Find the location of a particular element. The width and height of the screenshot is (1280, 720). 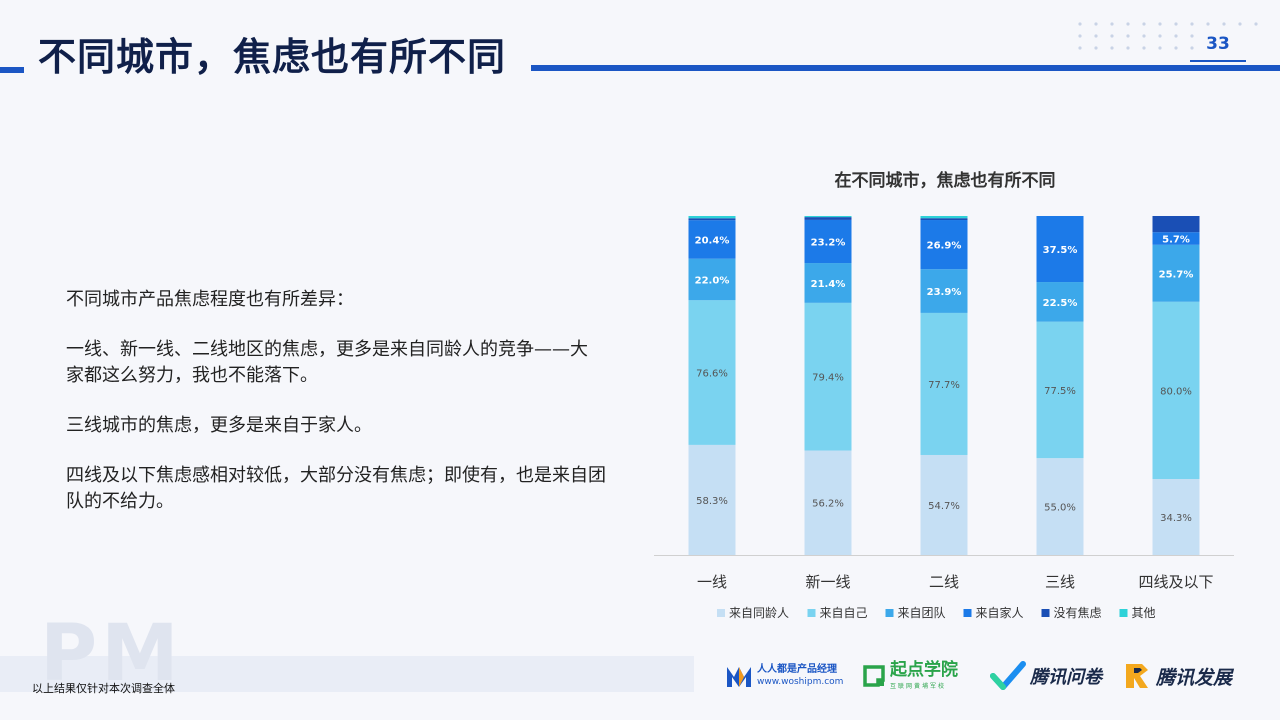

checkmark-icon is located at coordinates (1008, 675).